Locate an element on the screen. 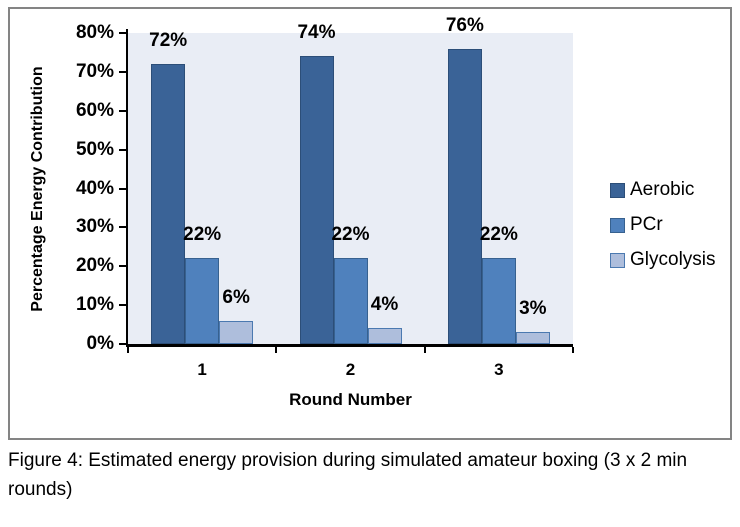  data-label-aerobic-round-2: 74% is located at coordinates (316, 33).